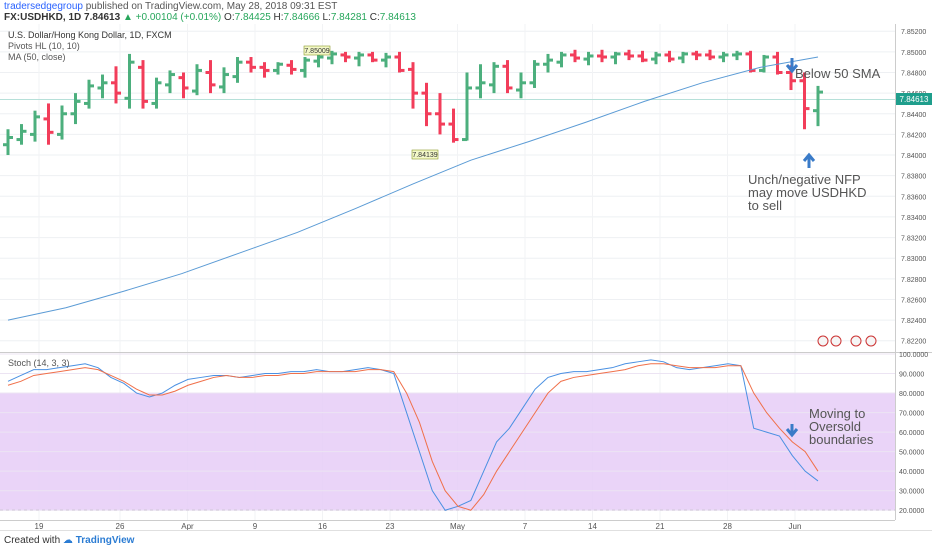  What do you see at coordinates (105, 540) in the screenshot?
I see `tradingview-brand: TradingView` at bounding box center [105, 540].